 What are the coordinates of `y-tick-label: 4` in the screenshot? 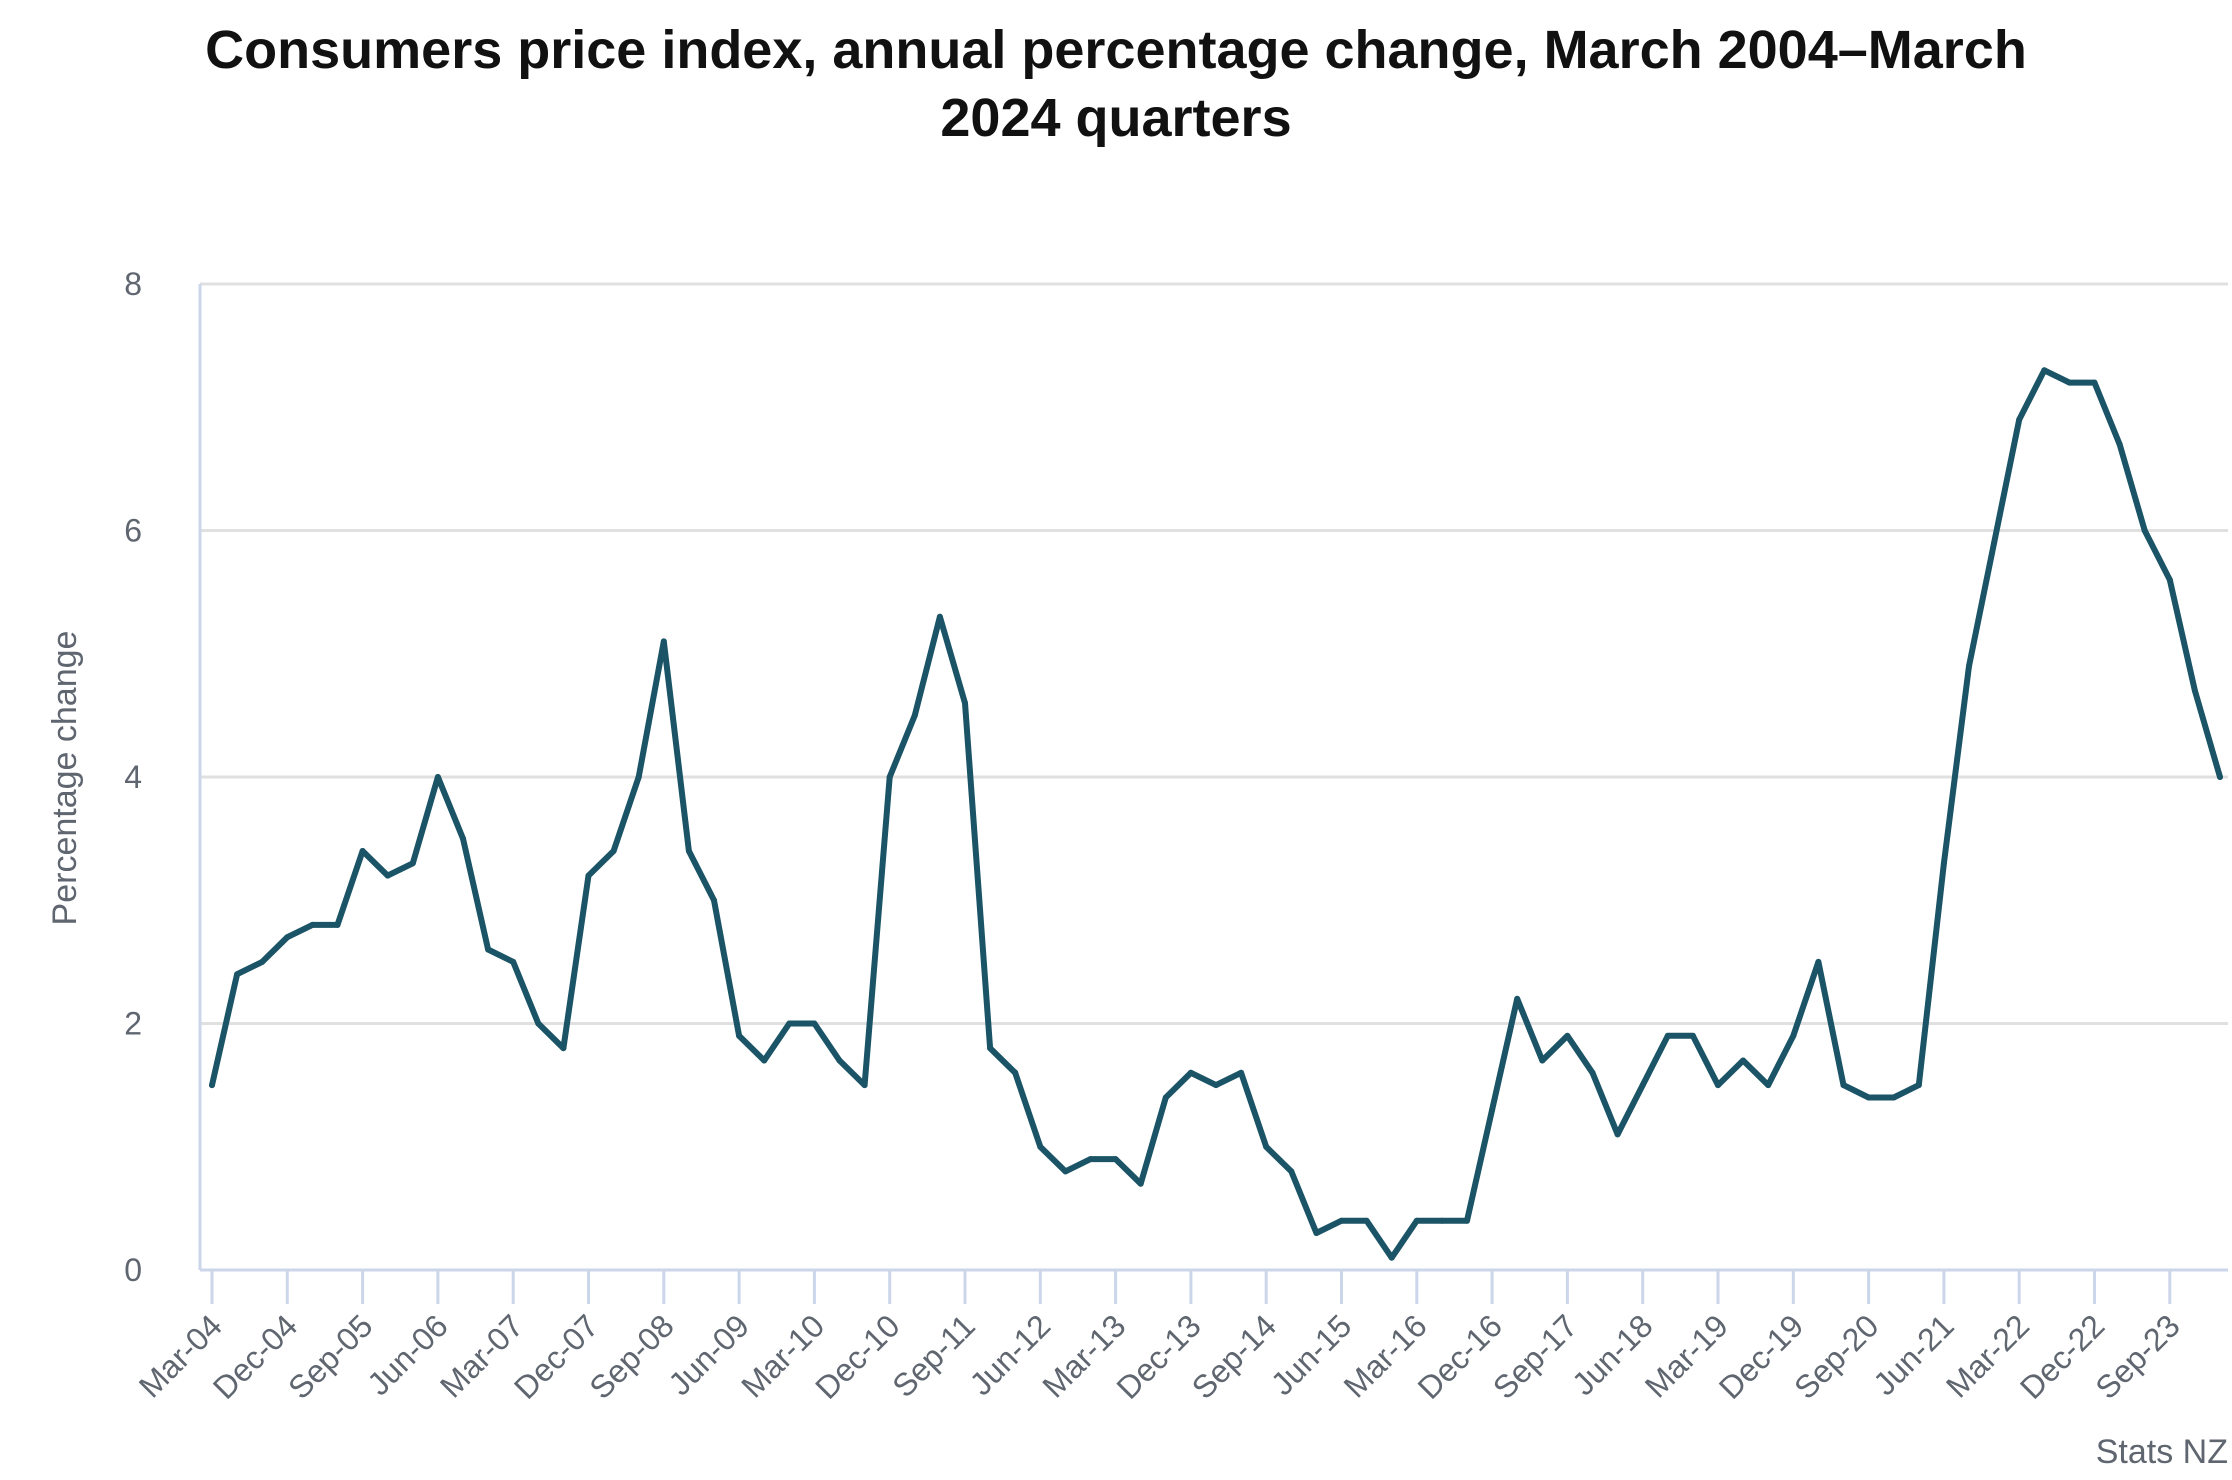 It's located at (133, 777).